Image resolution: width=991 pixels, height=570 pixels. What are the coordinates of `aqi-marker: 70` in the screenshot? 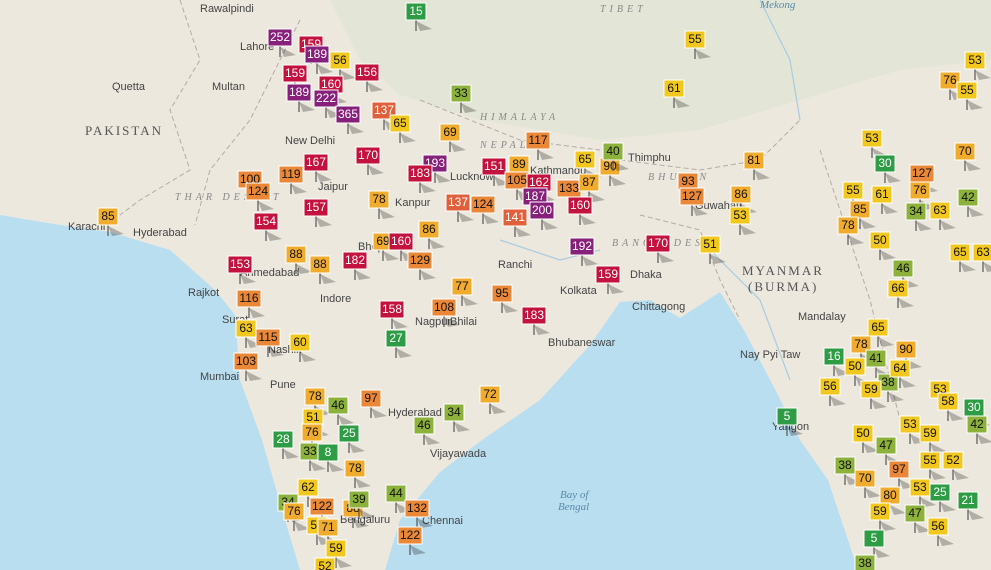 It's located at (967, 156).